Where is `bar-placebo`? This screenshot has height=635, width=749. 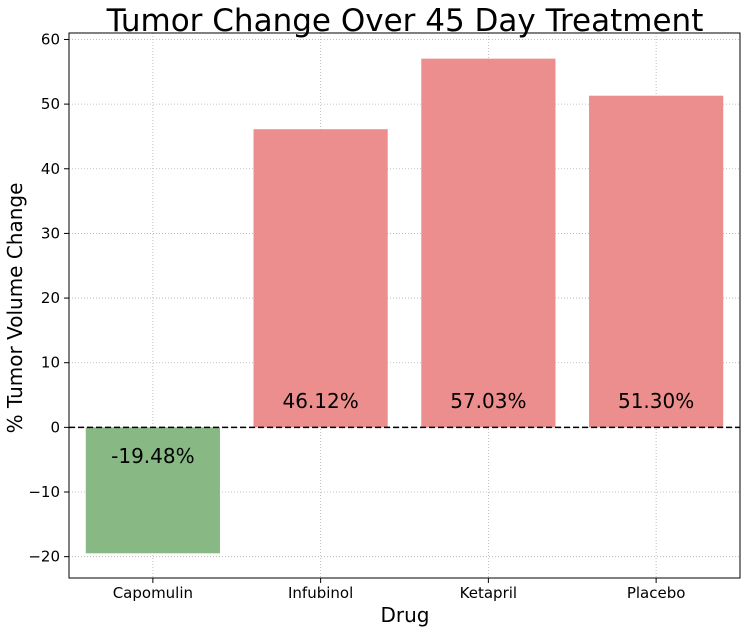 bar-placebo is located at coordinates (656, 261).